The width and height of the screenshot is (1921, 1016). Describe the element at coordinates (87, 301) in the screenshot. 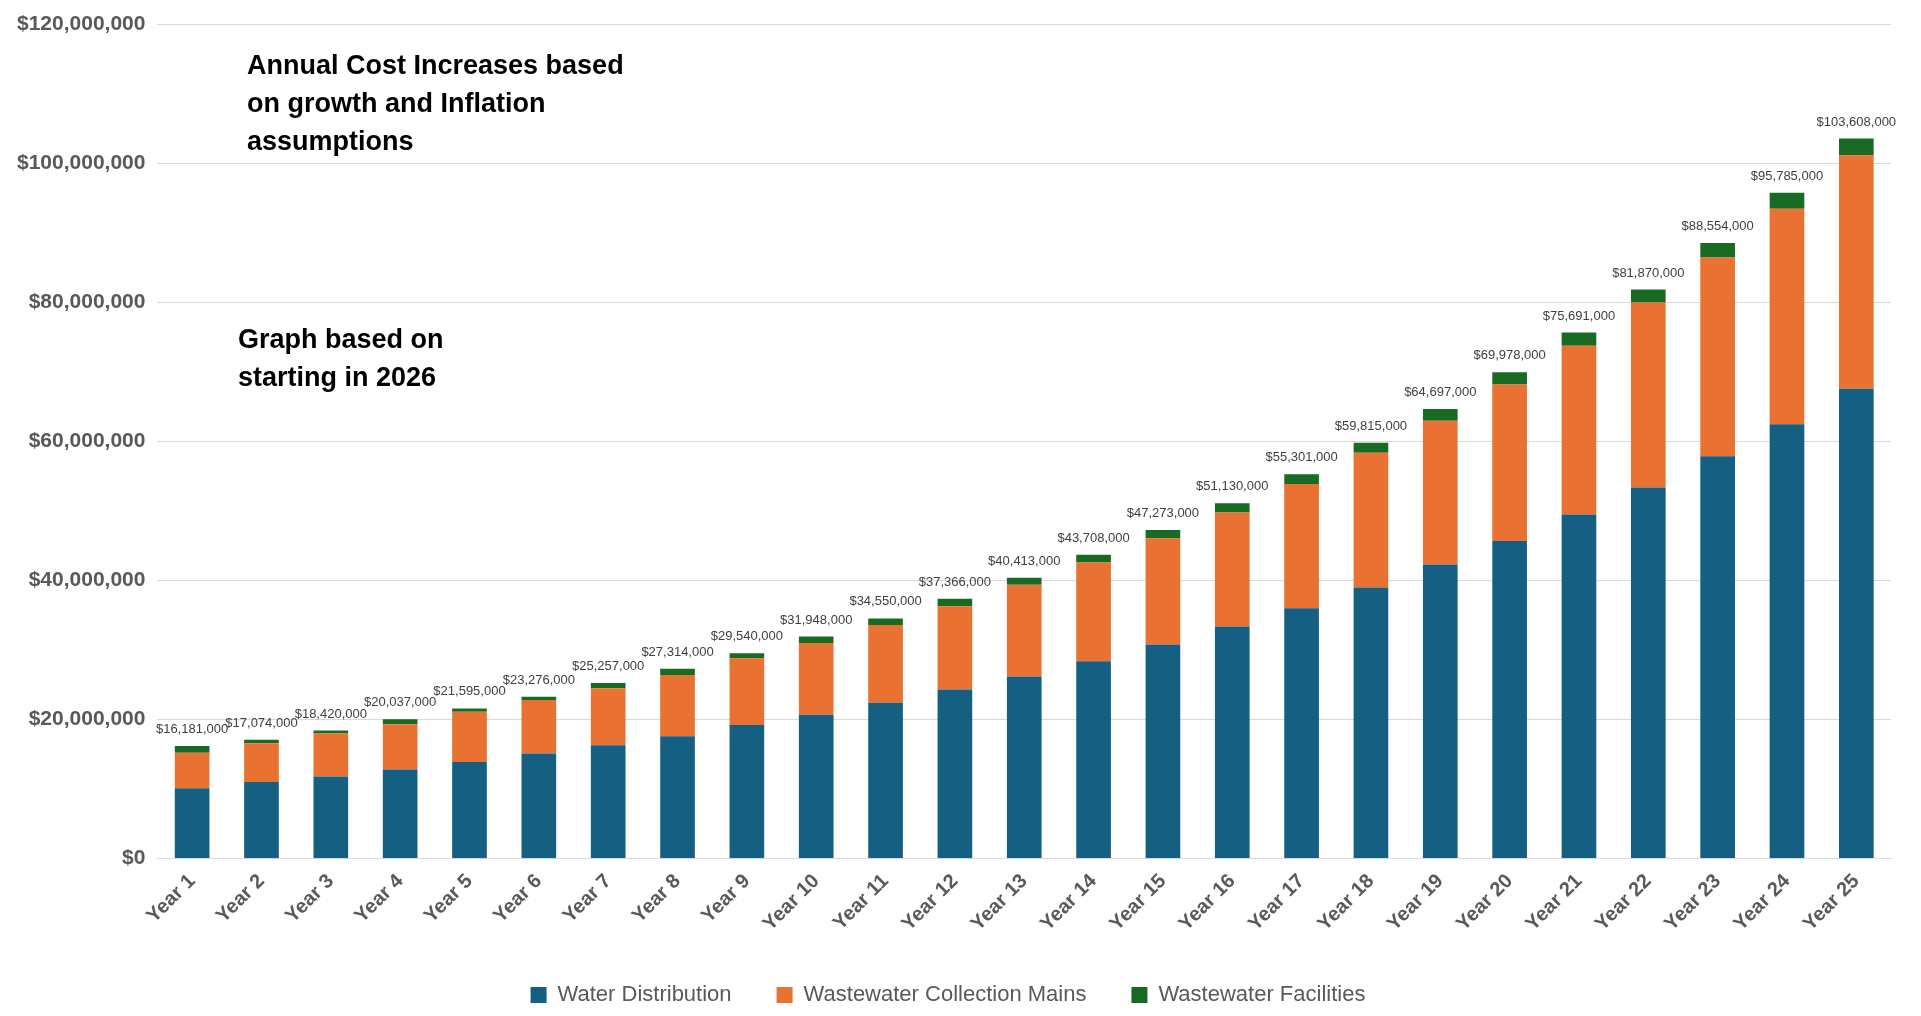

I see `y-tick-label: $80,000,000` at that location.